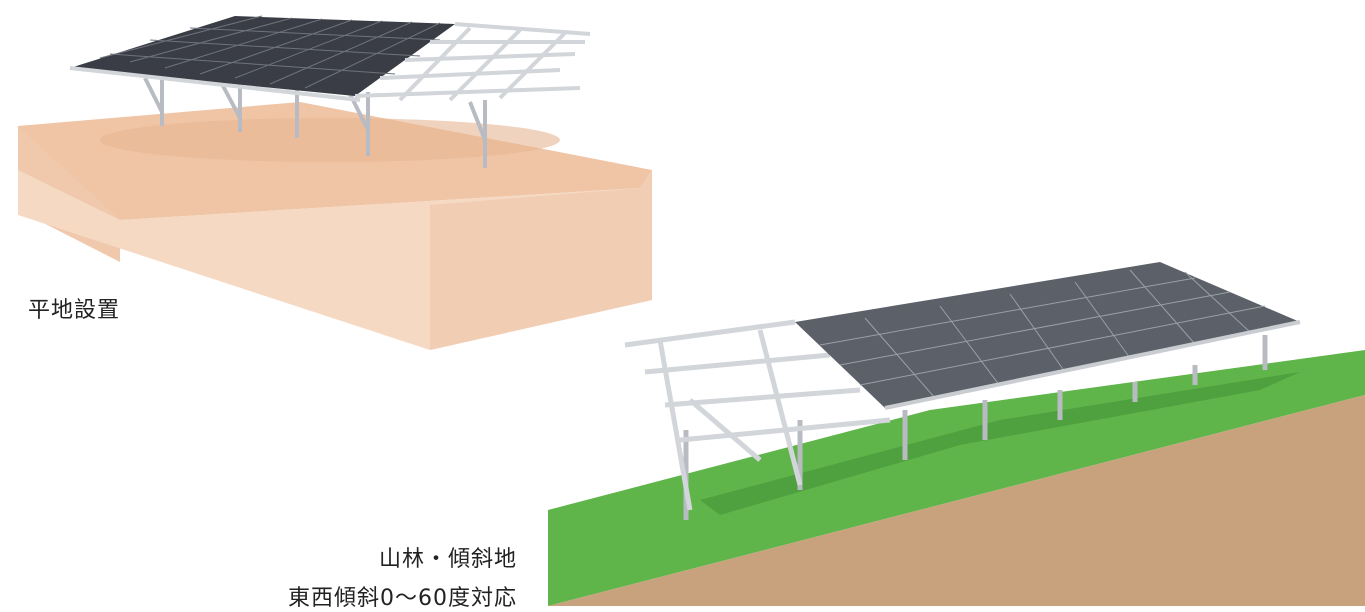 The image size is (1365, 612). I want to click on flat-installation-label: 平地設置, so click(74, 310).